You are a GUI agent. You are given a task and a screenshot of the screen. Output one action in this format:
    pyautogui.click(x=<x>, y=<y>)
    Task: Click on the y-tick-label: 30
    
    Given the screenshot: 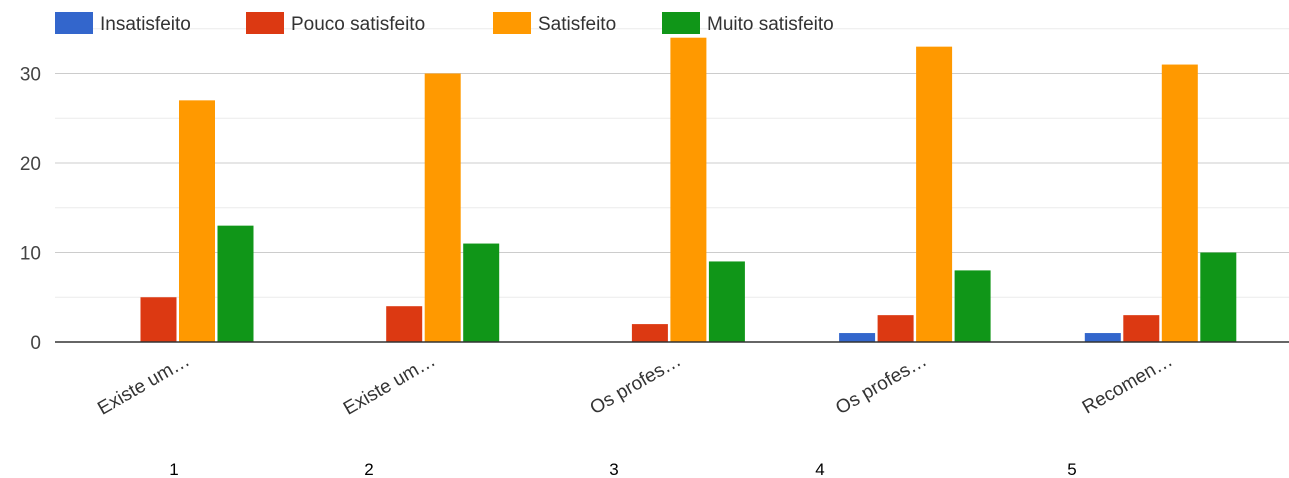 What is the action you would take?
    pyautogui.click(x=30, y=75)
    